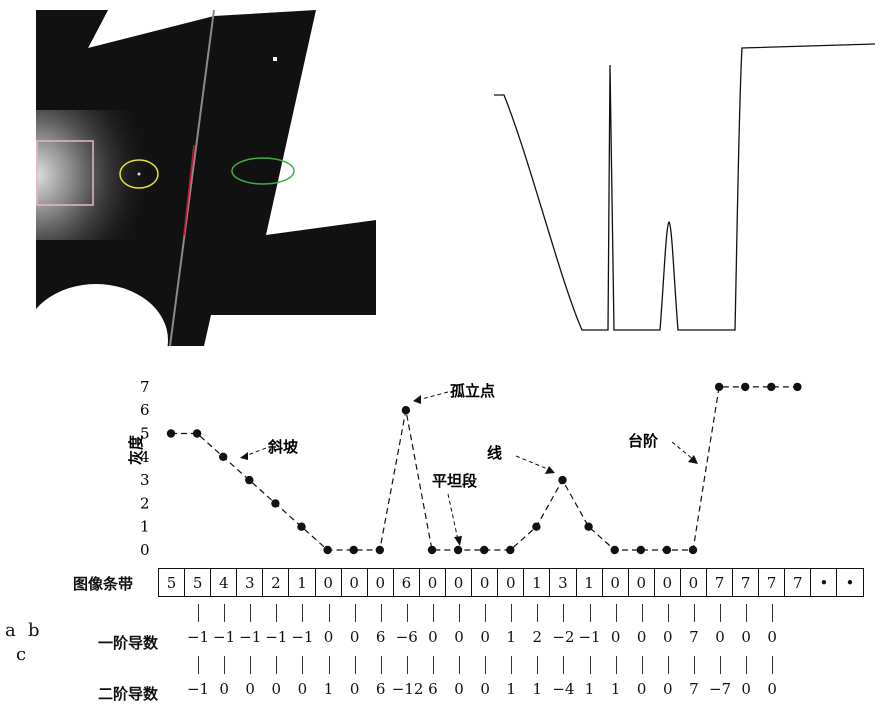 This screenshot has width=885, height=714. What do you see at coordinates (406, 637) in the screenshot?
I see `derivative-value: −6` at bounding box center [406, 637].